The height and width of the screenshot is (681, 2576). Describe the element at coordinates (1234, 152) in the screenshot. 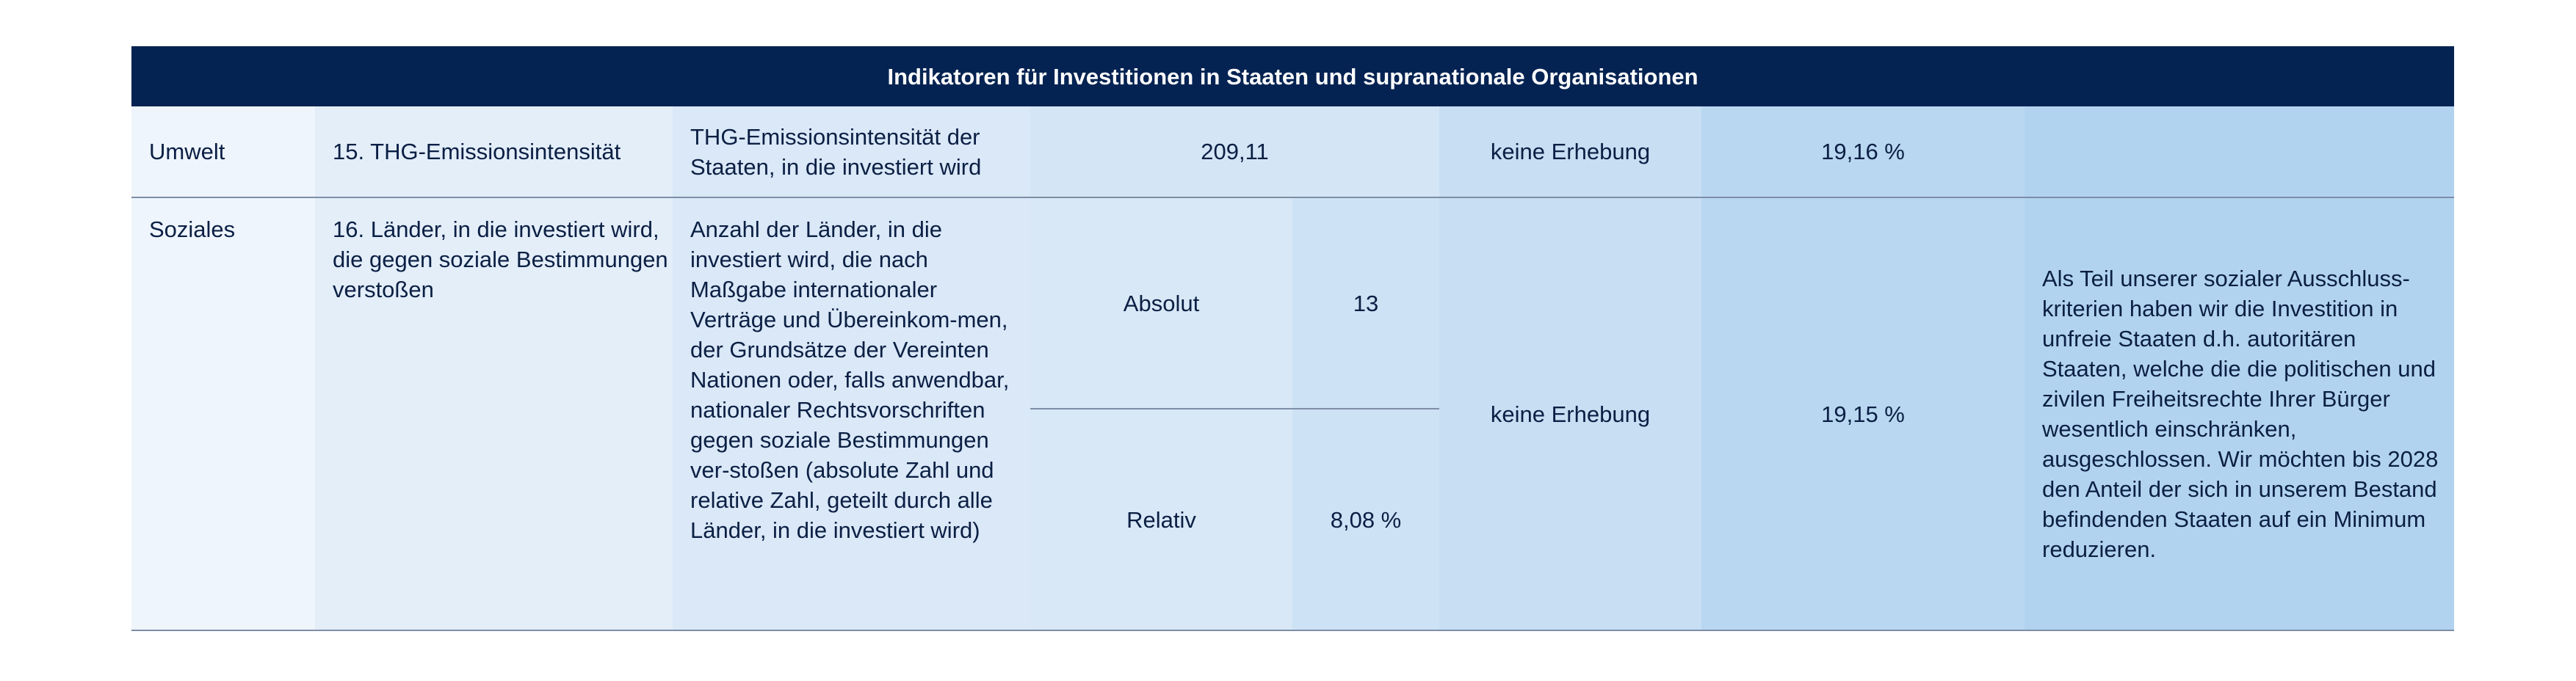

I see `value-cell: 209,11` at that location.